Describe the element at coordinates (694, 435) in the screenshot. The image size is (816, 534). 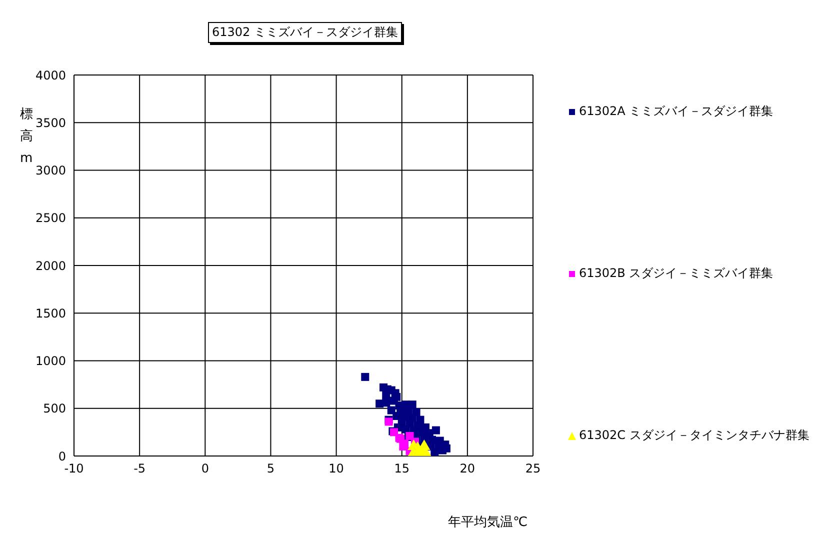
I see `legend-label: 61302C スダジイ－タイミンタチバナ群集` at that location.